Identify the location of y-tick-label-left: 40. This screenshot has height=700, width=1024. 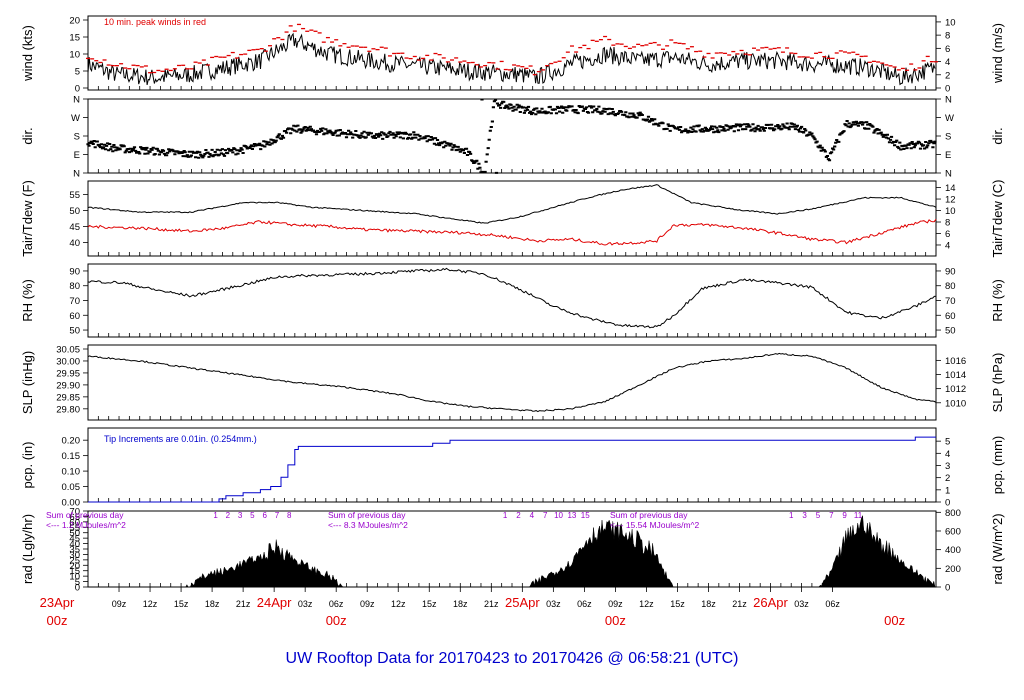
(74, 544).